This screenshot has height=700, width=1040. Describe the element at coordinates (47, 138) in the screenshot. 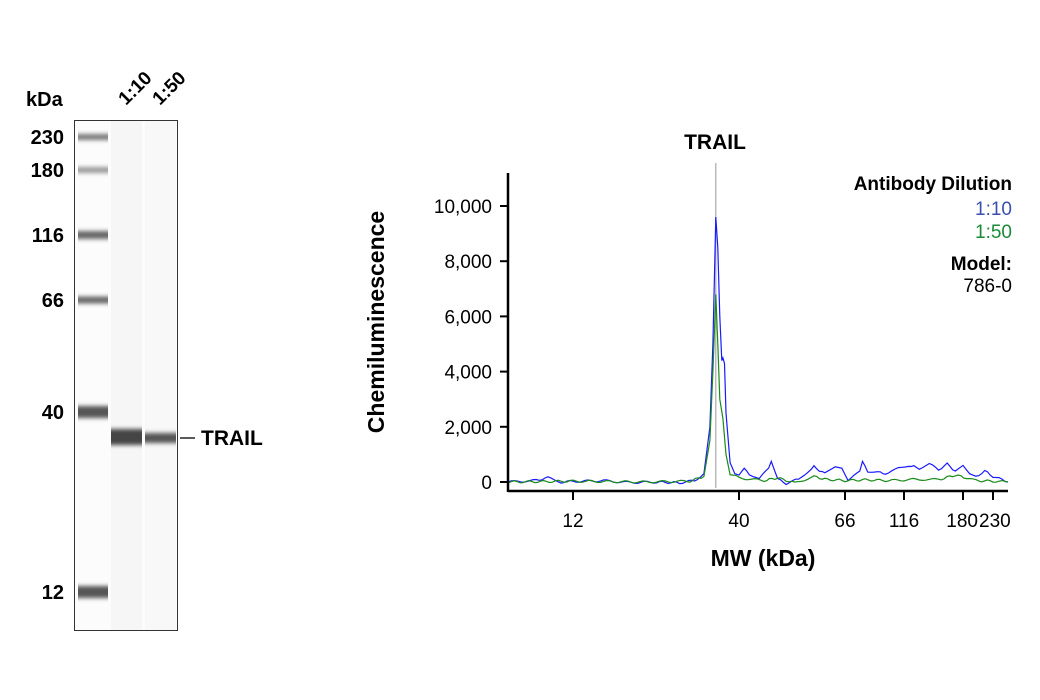

I see `marker-label: 230` at that location.